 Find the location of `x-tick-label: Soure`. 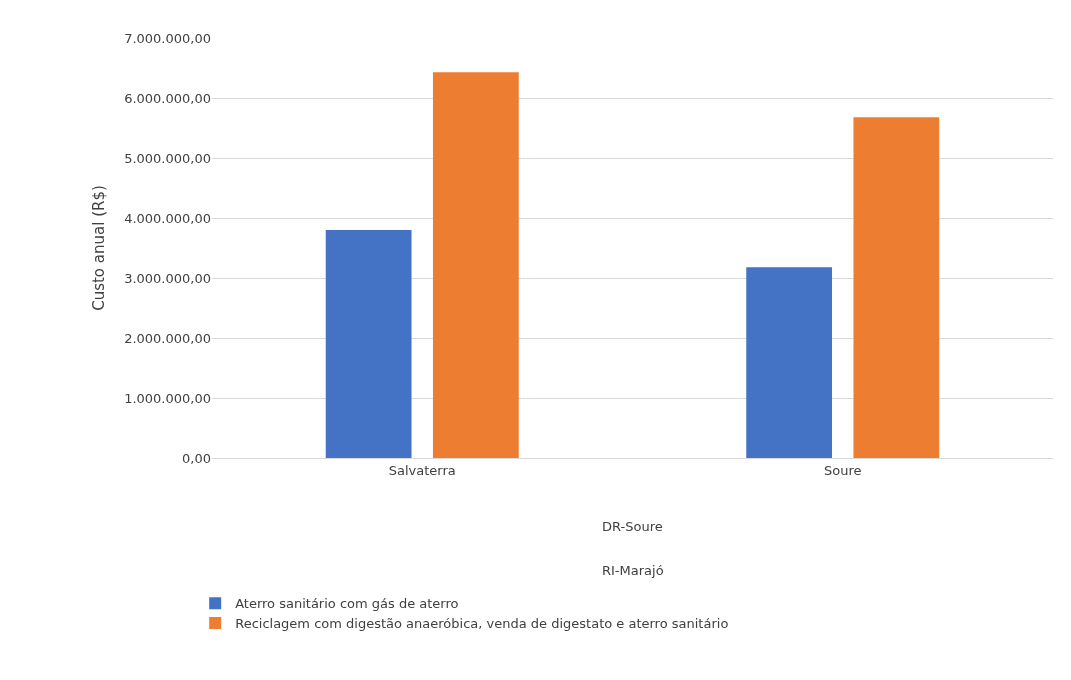

x-tick-label: Soure is located at coordinates (842, 470).